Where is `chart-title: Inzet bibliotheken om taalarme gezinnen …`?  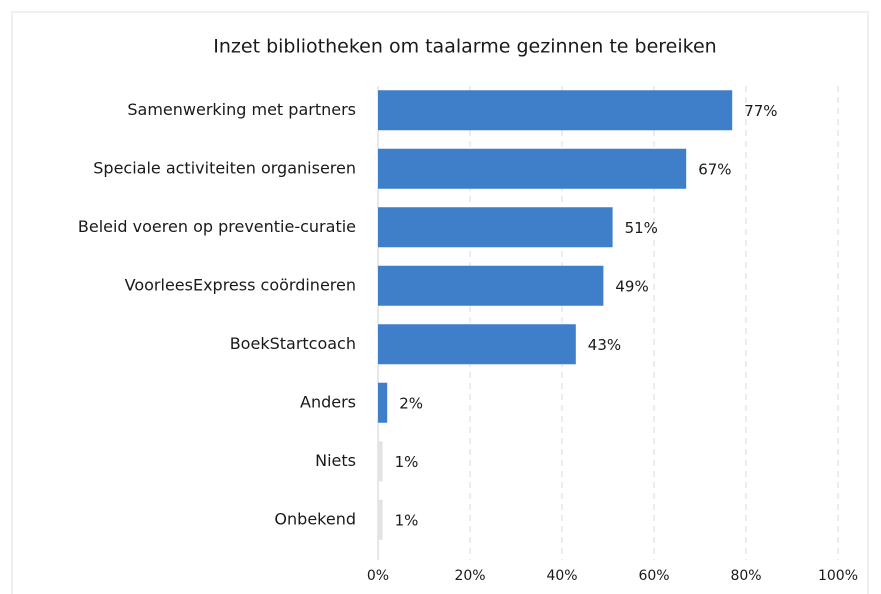
chart-title: Inzet bibliotheken om taalarme gezinnen … is located at coordinates (464, 47).